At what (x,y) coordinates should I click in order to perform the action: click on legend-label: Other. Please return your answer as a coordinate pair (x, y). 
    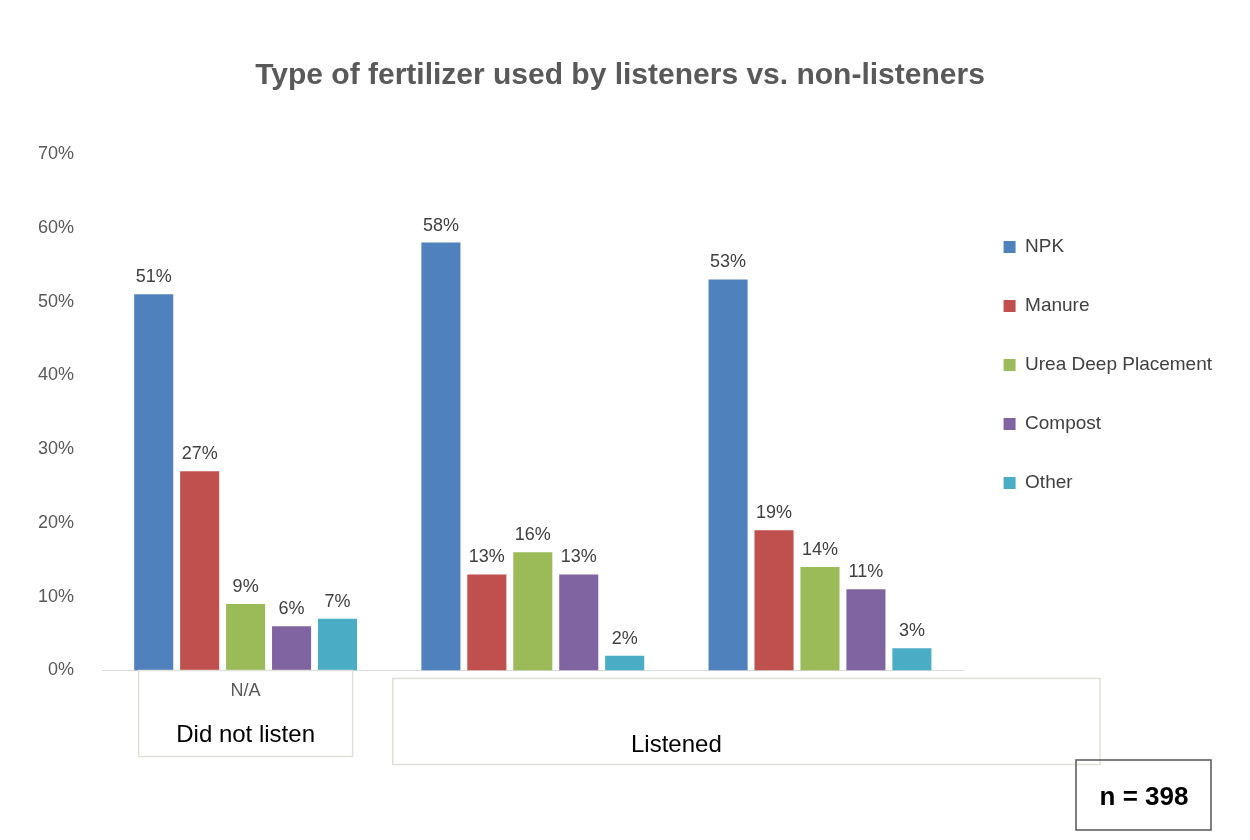
    Looking at the image, I should click on (1049, 482).